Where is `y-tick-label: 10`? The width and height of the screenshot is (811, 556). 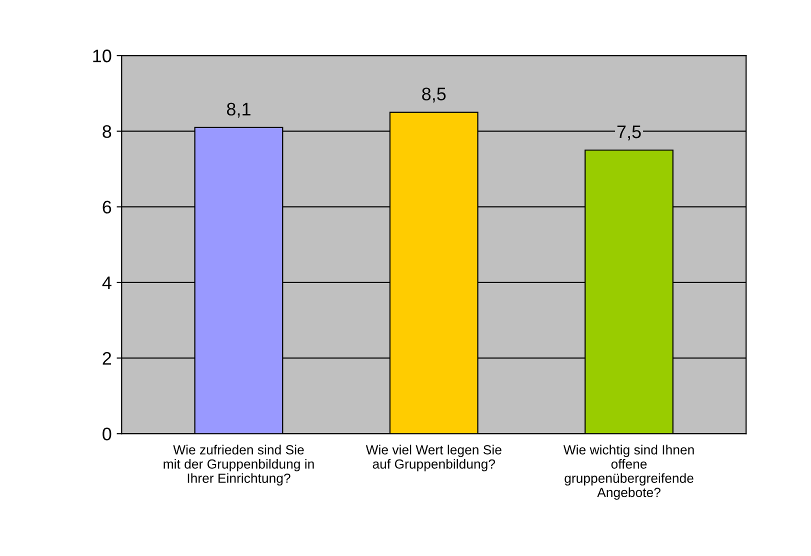
y-tick-label: 10 is located at coordinates (102, 56).